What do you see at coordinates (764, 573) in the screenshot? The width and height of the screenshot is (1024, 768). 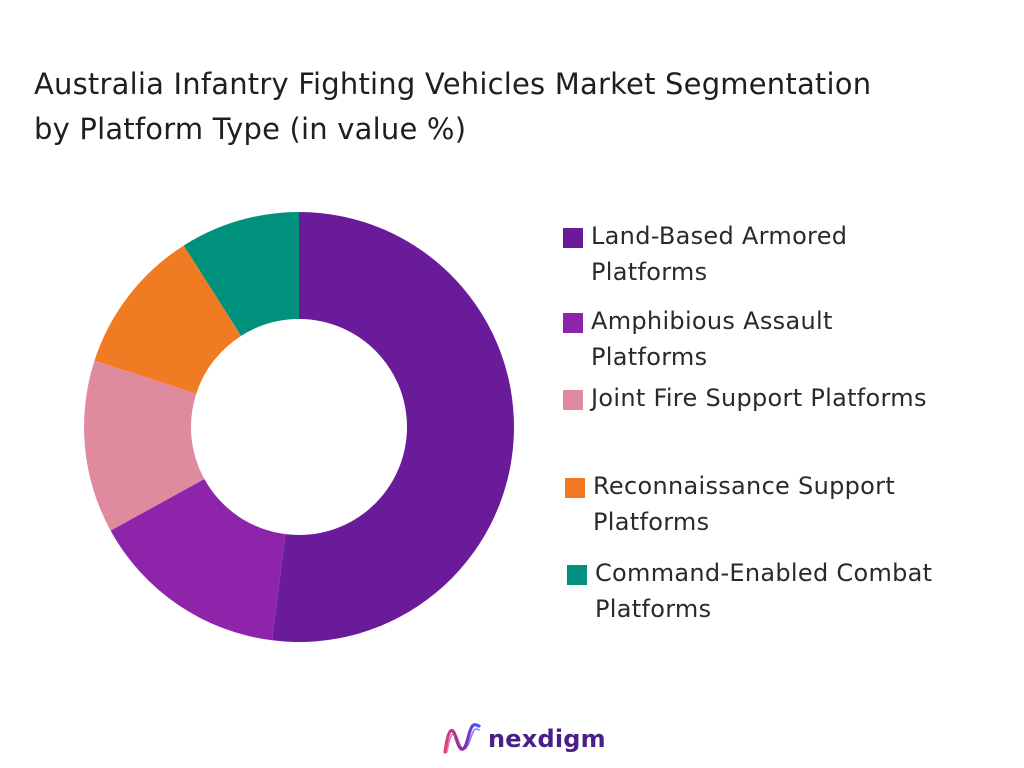 I see `legend-label-line1: Command-Enabled Combat` at bounding box center [764, 573].